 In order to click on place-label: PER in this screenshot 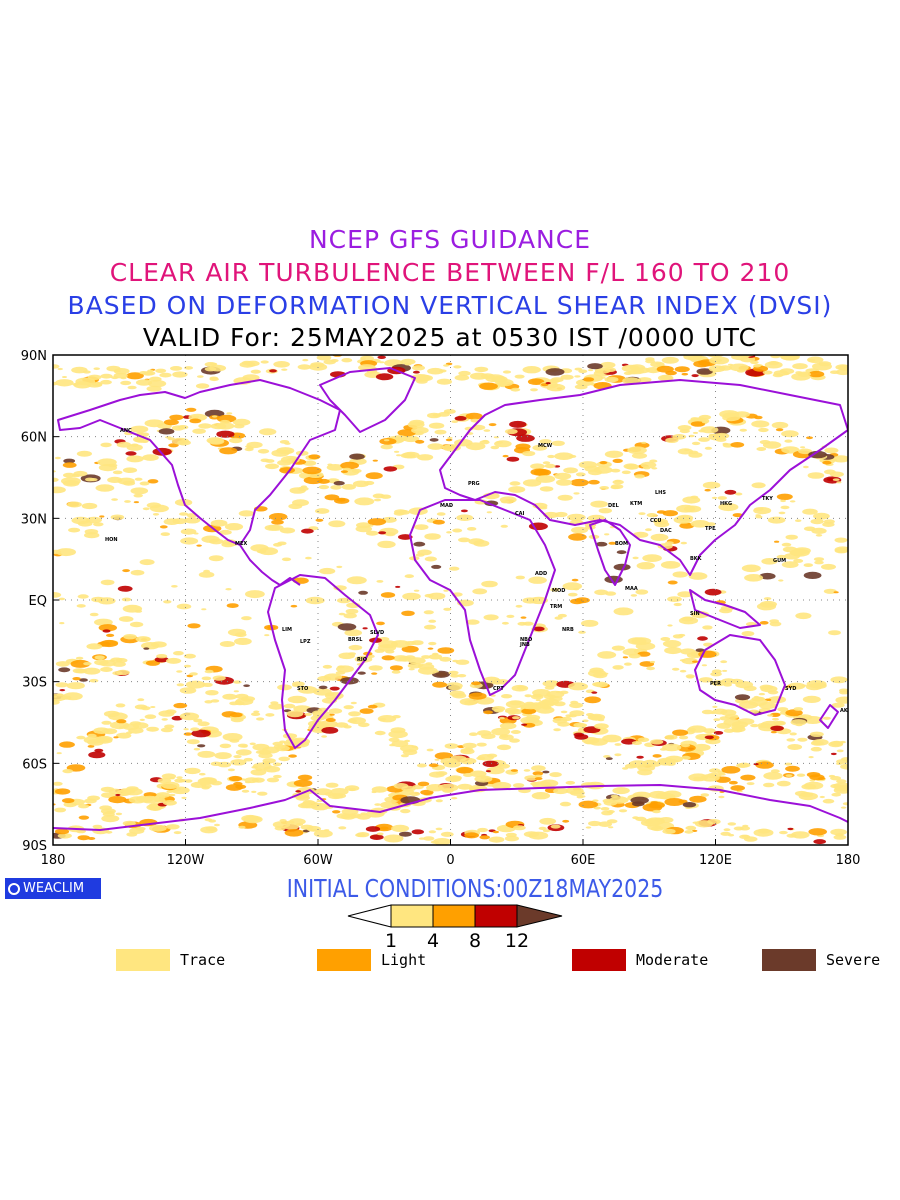, I will do `click(715, 684)`.